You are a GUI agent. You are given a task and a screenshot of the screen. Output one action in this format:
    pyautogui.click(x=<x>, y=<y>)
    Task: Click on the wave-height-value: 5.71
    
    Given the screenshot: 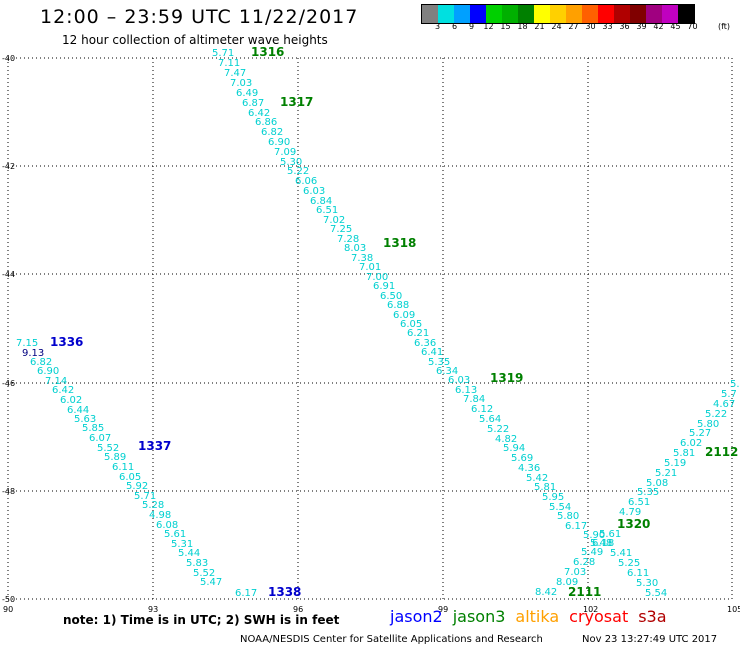 What is the action you would take?
    pyautogui.click(x=145, y=496)
    